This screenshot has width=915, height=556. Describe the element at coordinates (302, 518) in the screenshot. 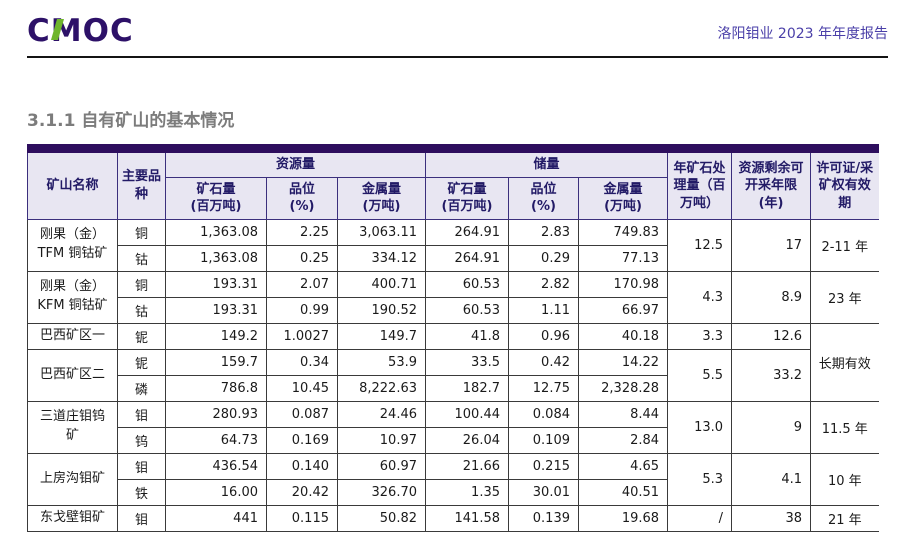

I see `res-grade-cell: 0.115` at that location.